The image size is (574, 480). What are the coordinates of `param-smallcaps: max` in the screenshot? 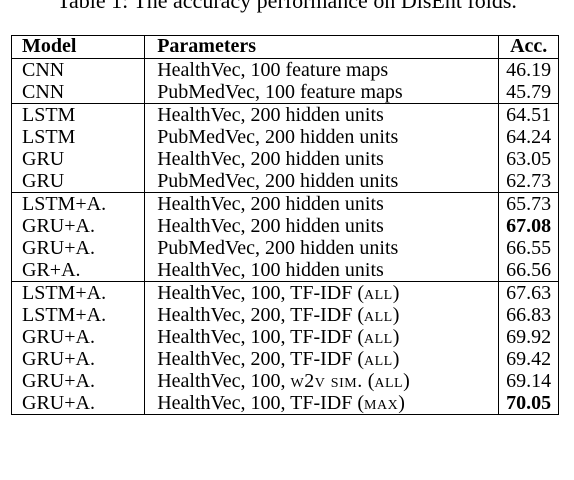 It's located at (381, 403).